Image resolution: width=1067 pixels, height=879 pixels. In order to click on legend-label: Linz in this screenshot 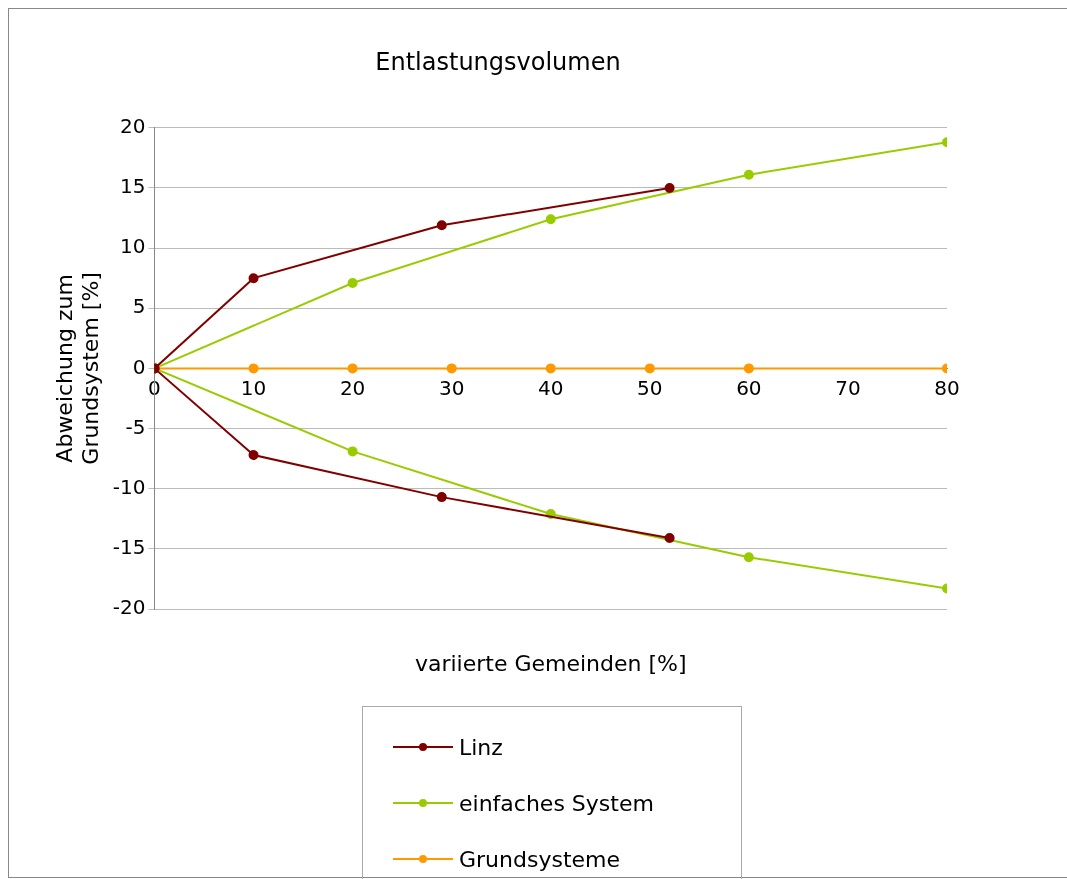, I will do `click(481, 747)`.